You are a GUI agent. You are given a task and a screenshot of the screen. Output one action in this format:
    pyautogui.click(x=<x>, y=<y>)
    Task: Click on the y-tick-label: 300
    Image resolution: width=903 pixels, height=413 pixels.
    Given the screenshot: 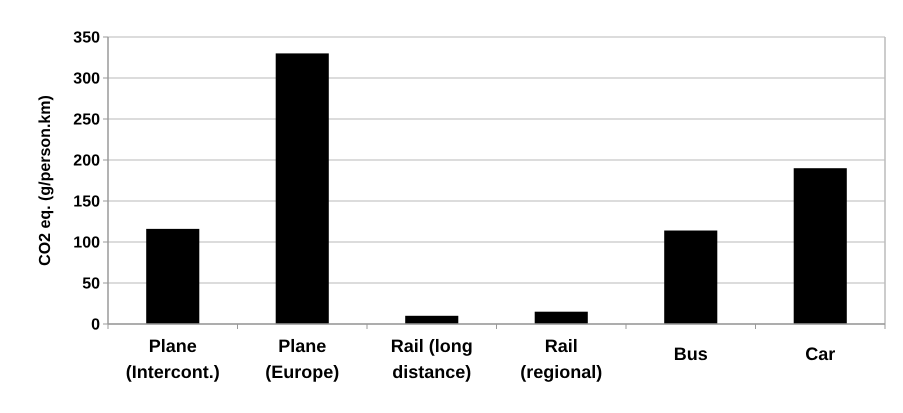 What is the action you would take?
    pyautogui.click(x=86, y=79)
    